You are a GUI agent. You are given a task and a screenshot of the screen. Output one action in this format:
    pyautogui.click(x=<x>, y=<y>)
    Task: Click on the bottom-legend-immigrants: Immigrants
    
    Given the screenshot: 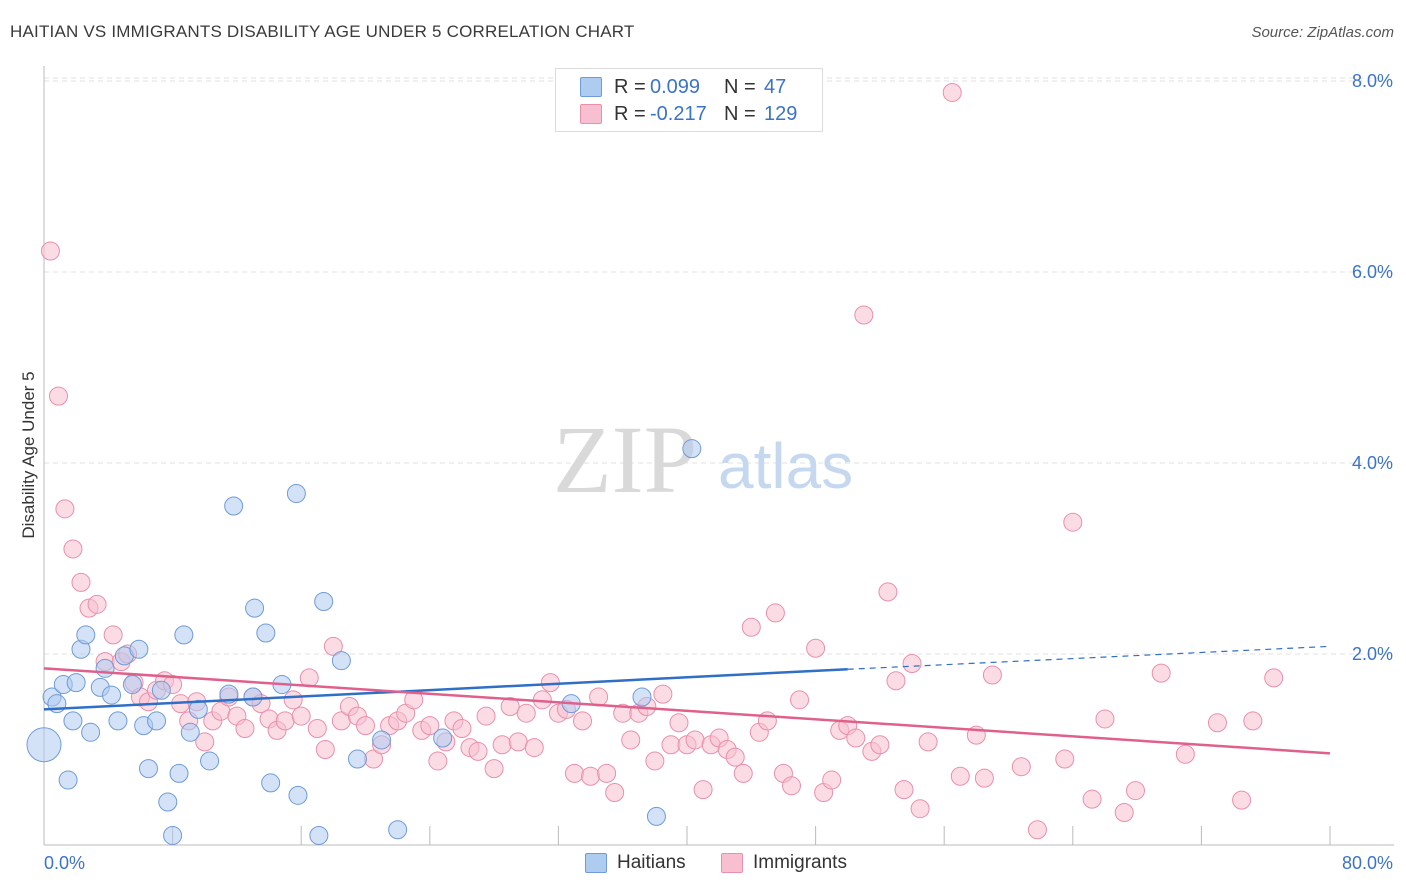 What is the action you would take?
    pyautogui.click(x=784, y=863)
    